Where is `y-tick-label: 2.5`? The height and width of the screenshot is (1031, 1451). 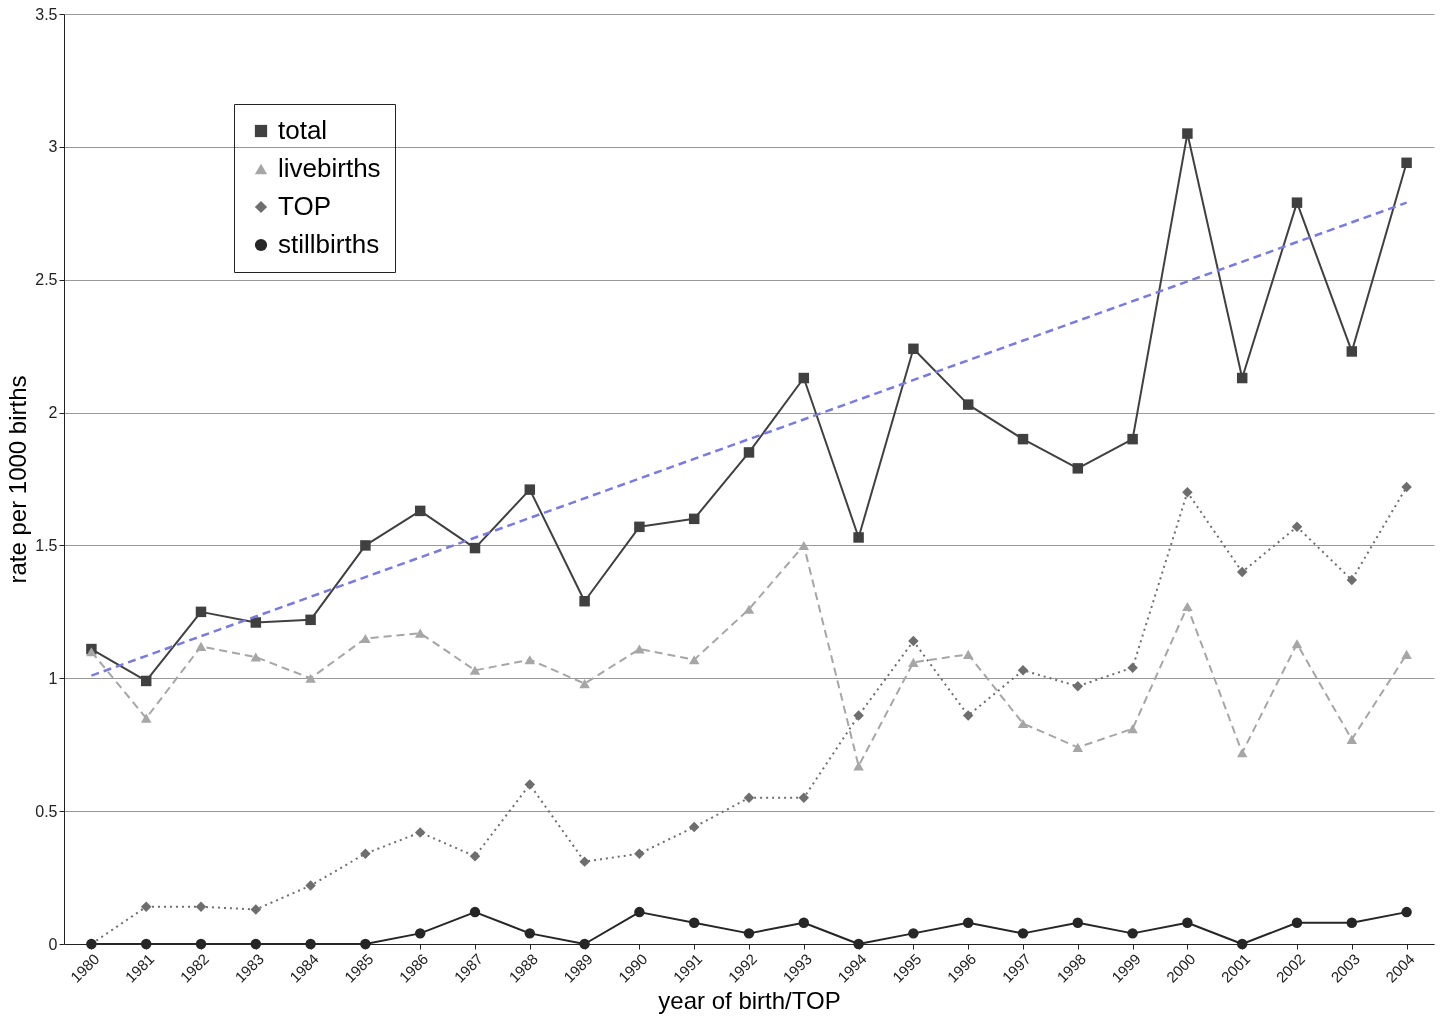 y-tick-label: 2.5 is located at coordinates (46, 280).